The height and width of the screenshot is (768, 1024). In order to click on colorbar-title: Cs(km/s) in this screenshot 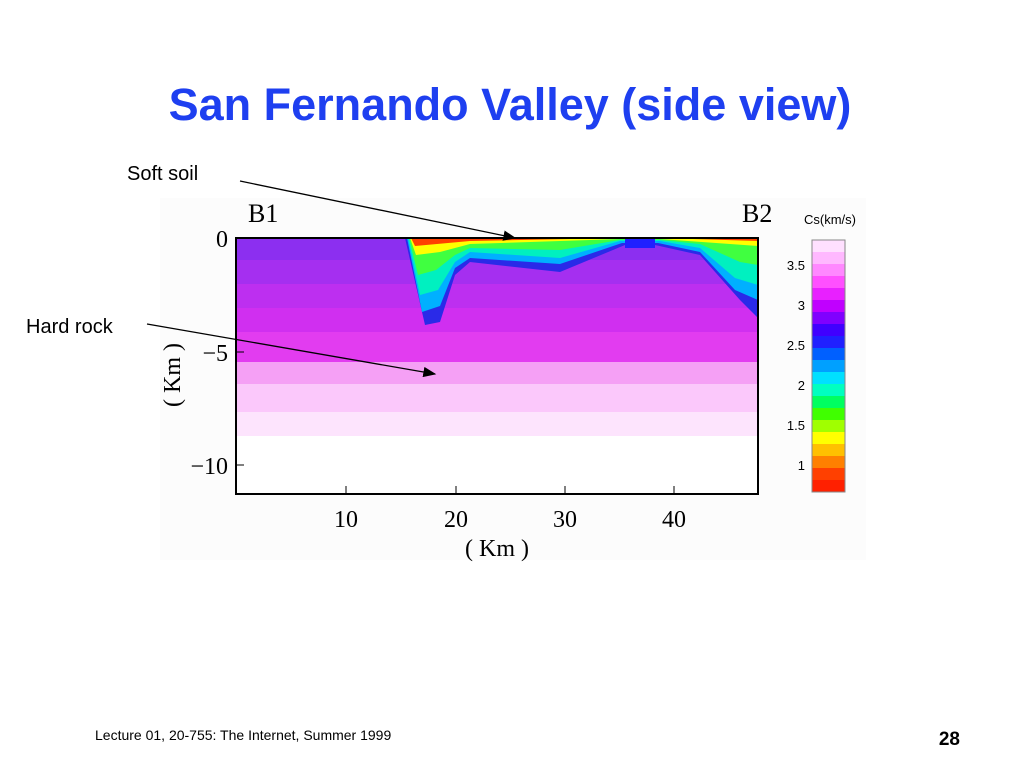, I will do `click(830, 219)`.